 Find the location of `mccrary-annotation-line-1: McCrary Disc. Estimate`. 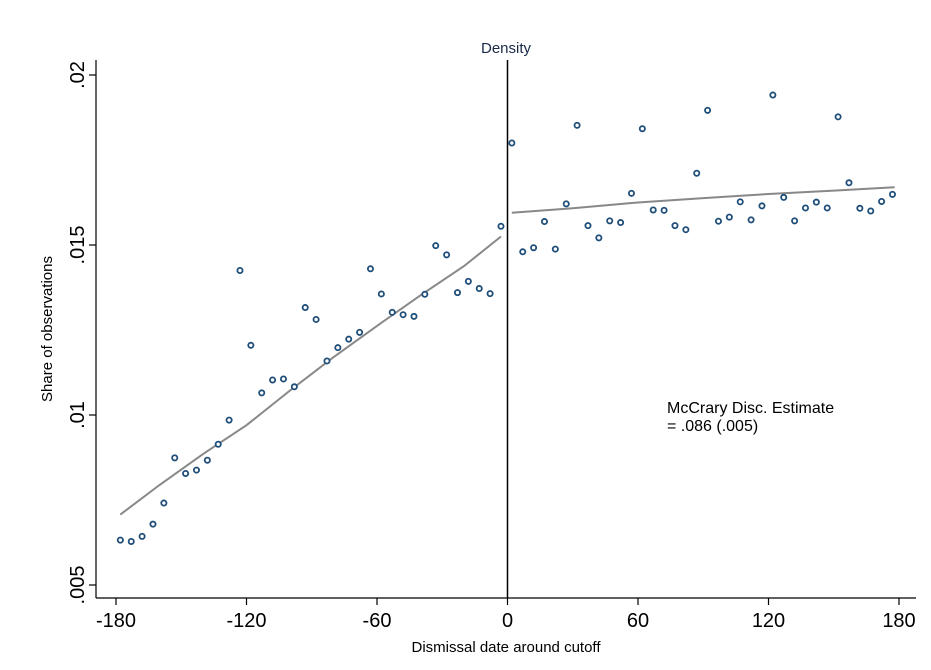

mccrary-annotation-line-1: McCrary Disc. Estimate is located at coordinates (750, 408).